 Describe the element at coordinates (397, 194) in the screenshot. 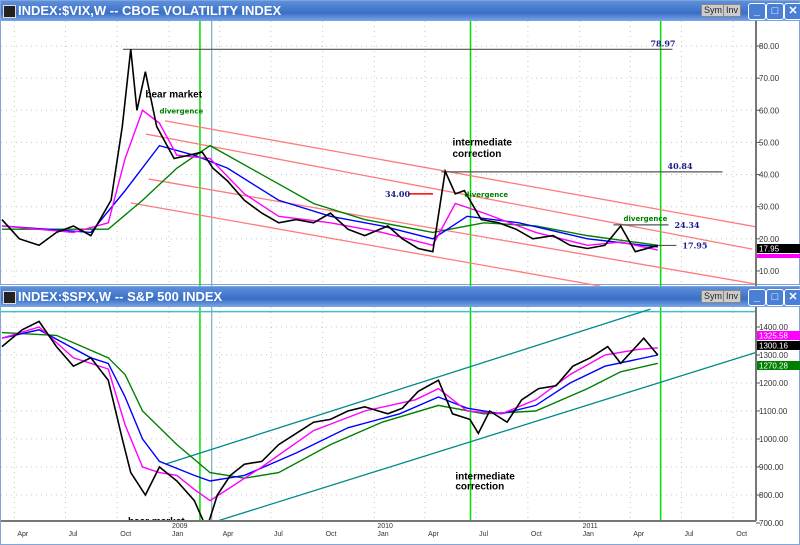

I see `arrow-label: 34.00` at that location.